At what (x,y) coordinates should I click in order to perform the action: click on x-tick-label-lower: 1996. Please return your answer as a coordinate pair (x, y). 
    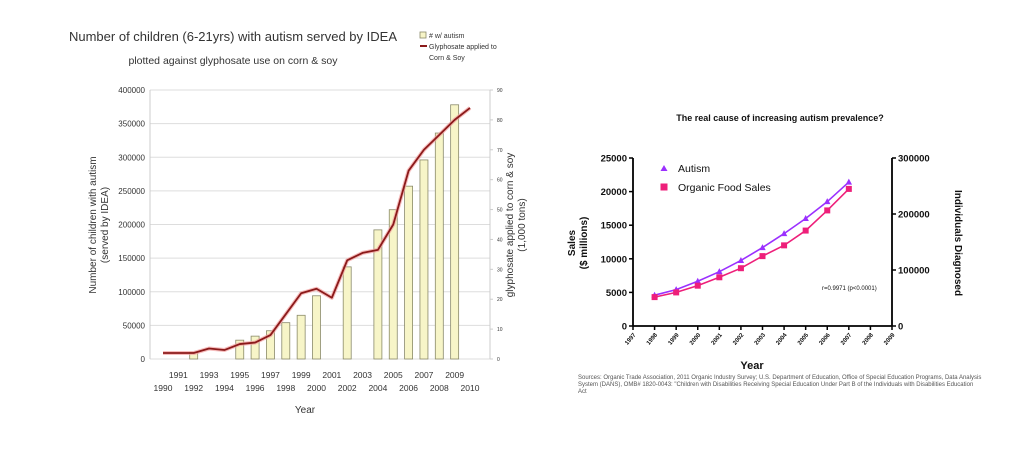
    Looking at the image, I should click on (255, 388).